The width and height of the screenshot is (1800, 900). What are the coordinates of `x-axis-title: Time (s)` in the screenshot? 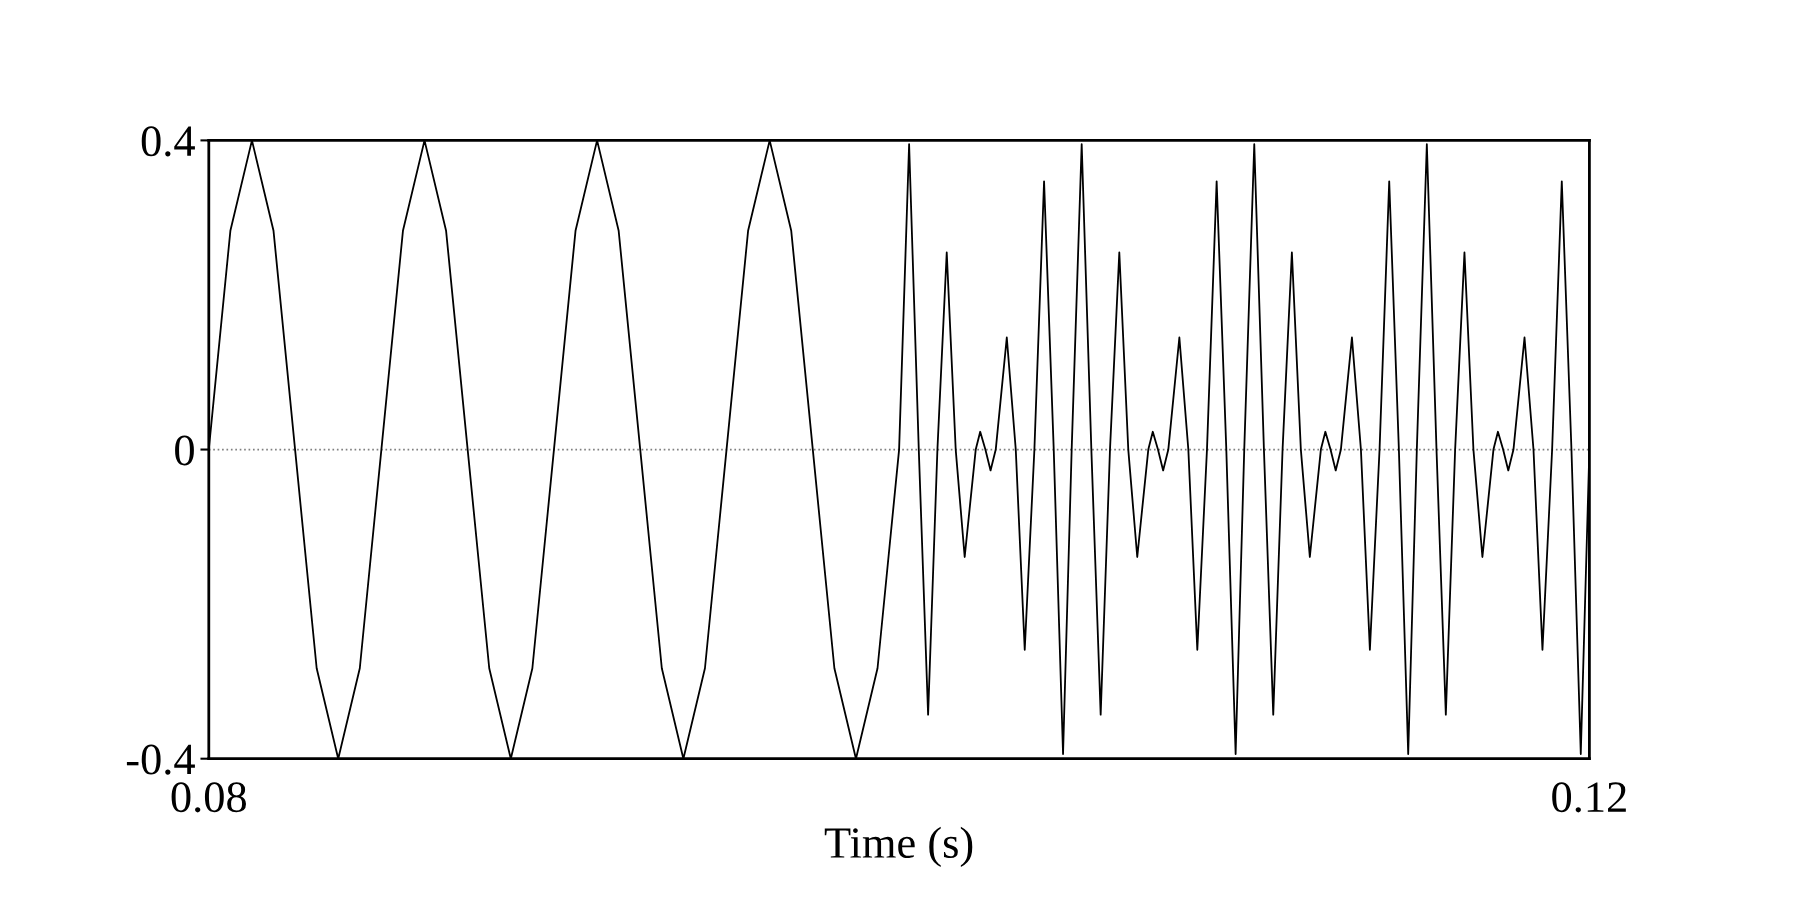 It's located at (898, 847).